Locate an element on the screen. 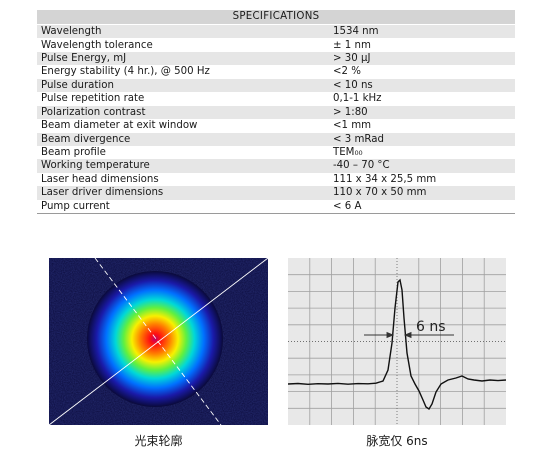  spec-table-header: SPECIFICATIONS is located at coordinates (276, 17).